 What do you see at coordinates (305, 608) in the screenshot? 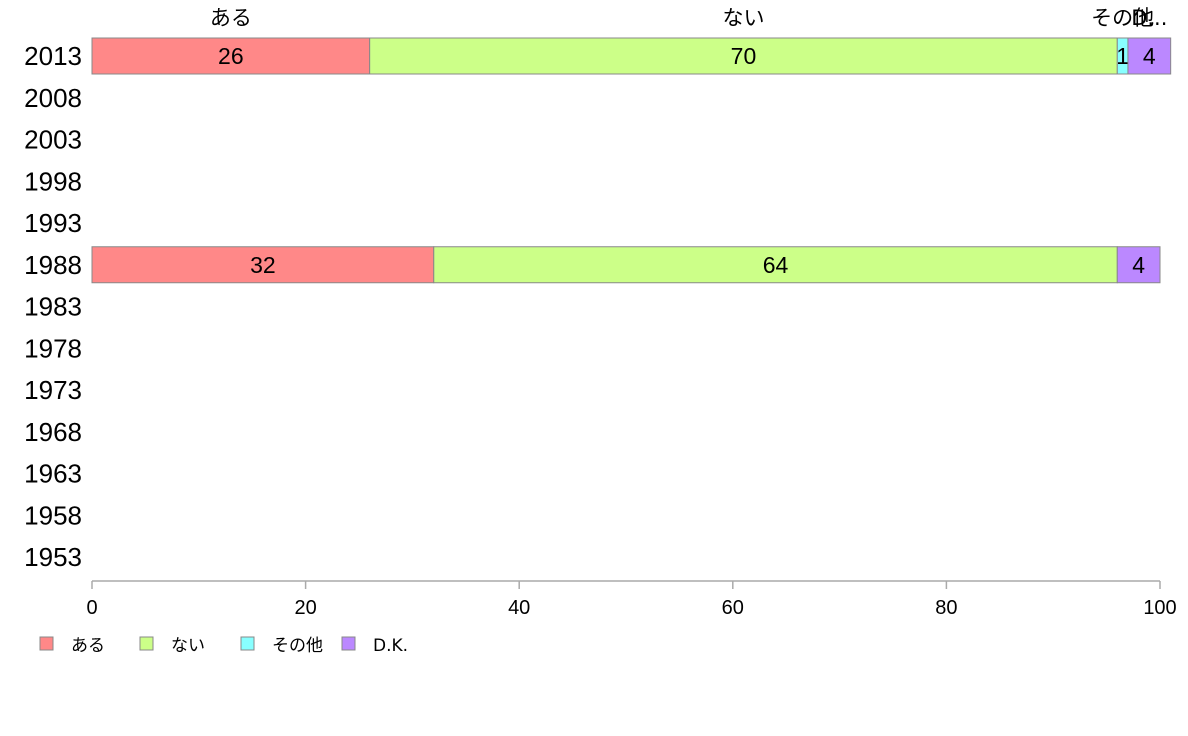
I see `x-tick-label: 20` at bounding box center [305, 608].